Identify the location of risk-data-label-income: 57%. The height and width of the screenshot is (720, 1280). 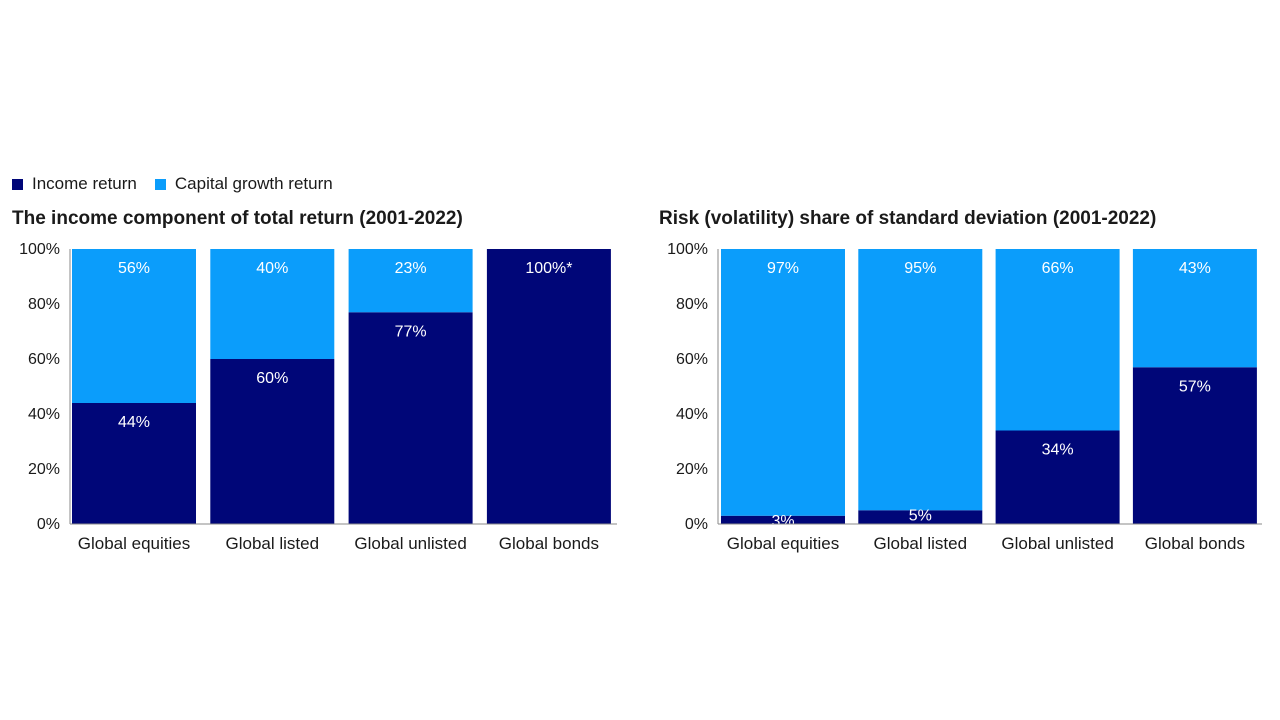
(1195, 386).